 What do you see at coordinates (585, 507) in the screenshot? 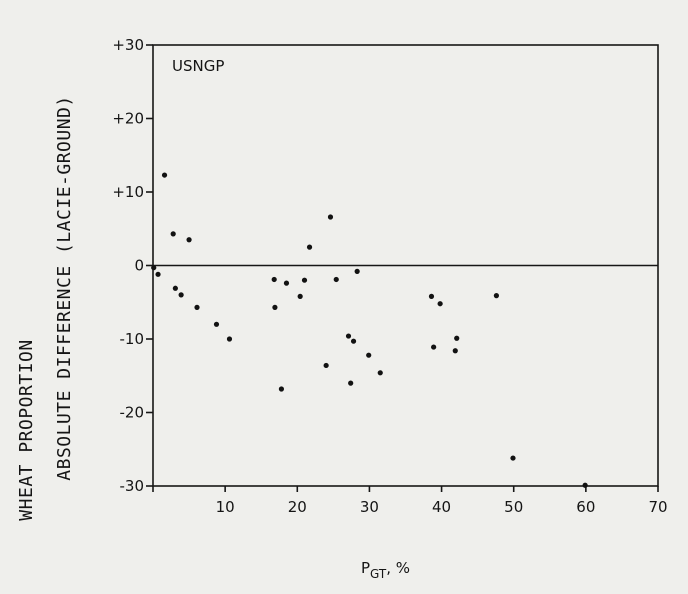
I see `x-tick-label: 60` at bounding box center [585, 507].